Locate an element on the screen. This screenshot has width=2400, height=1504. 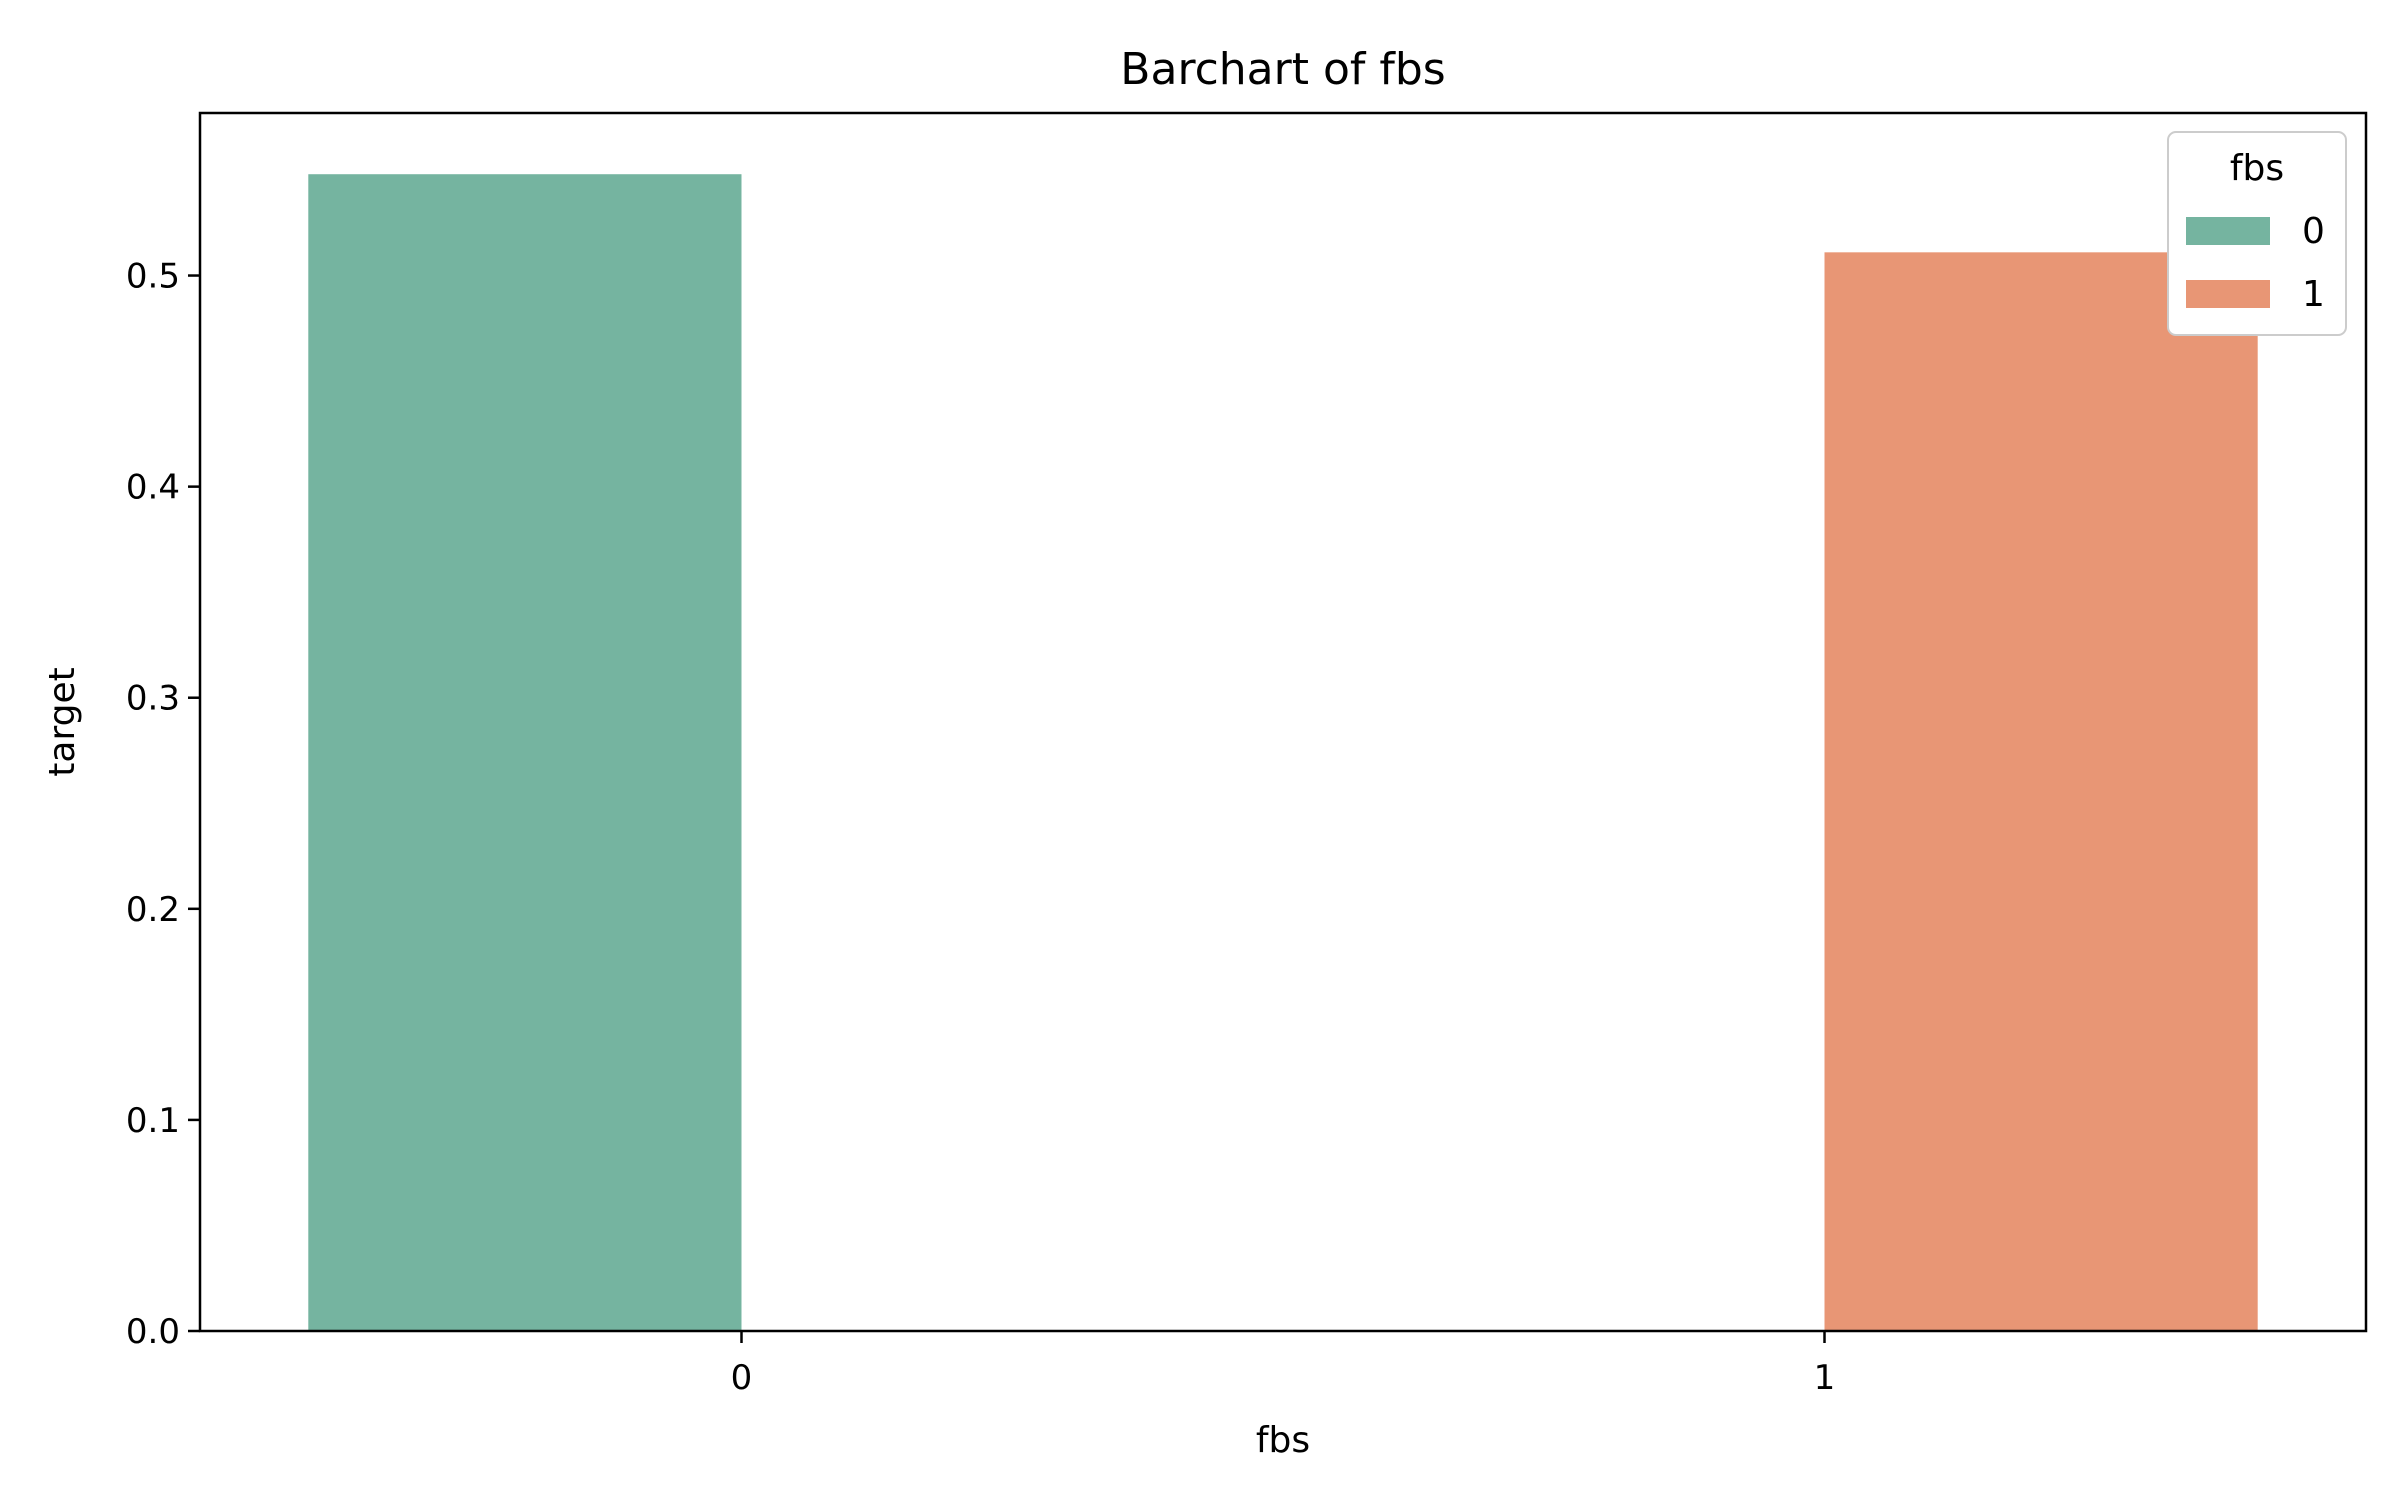
y-axis: 0.0 0.1 0.2 0.3 0.4 0.5 is located at coordinates (163, 804).